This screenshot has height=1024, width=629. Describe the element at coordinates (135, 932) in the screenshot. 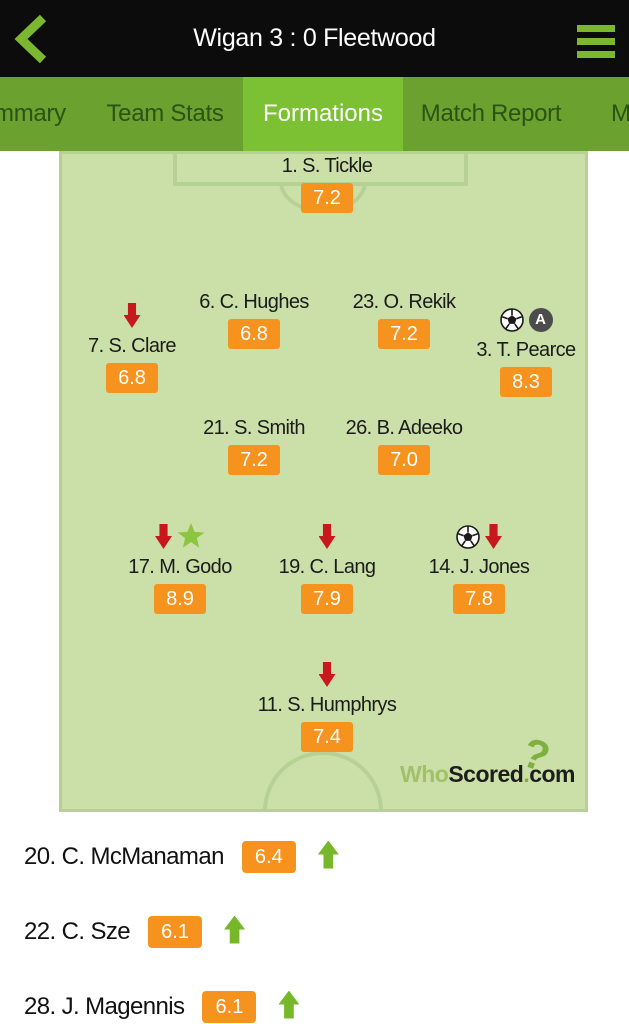

I see `substitute-row: 22. C. Sze 6.1` at that location.